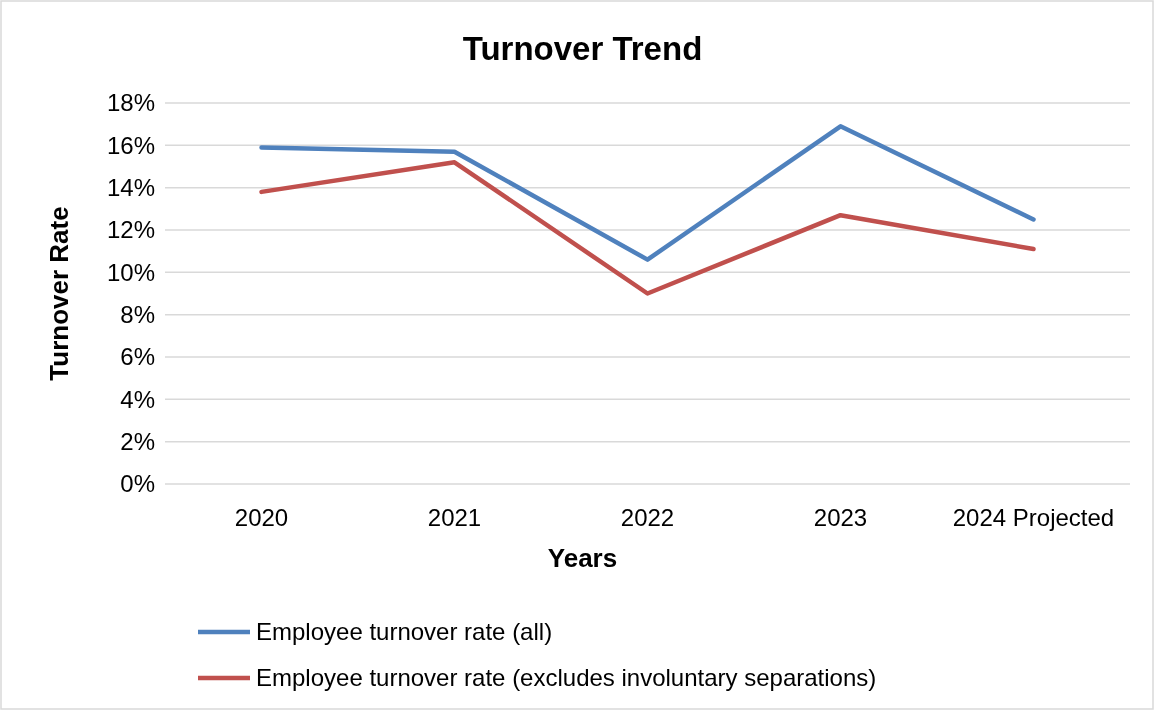  Describe the element at coordinates (647, 517) in the screenshot. I see `x-tick-label: 2022` at that location.